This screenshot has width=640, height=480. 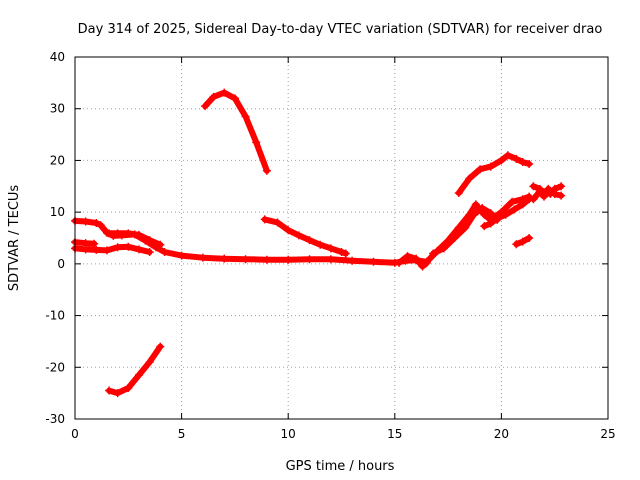 I want to click on x-tick-label: 20, so click(x=501, y=434).